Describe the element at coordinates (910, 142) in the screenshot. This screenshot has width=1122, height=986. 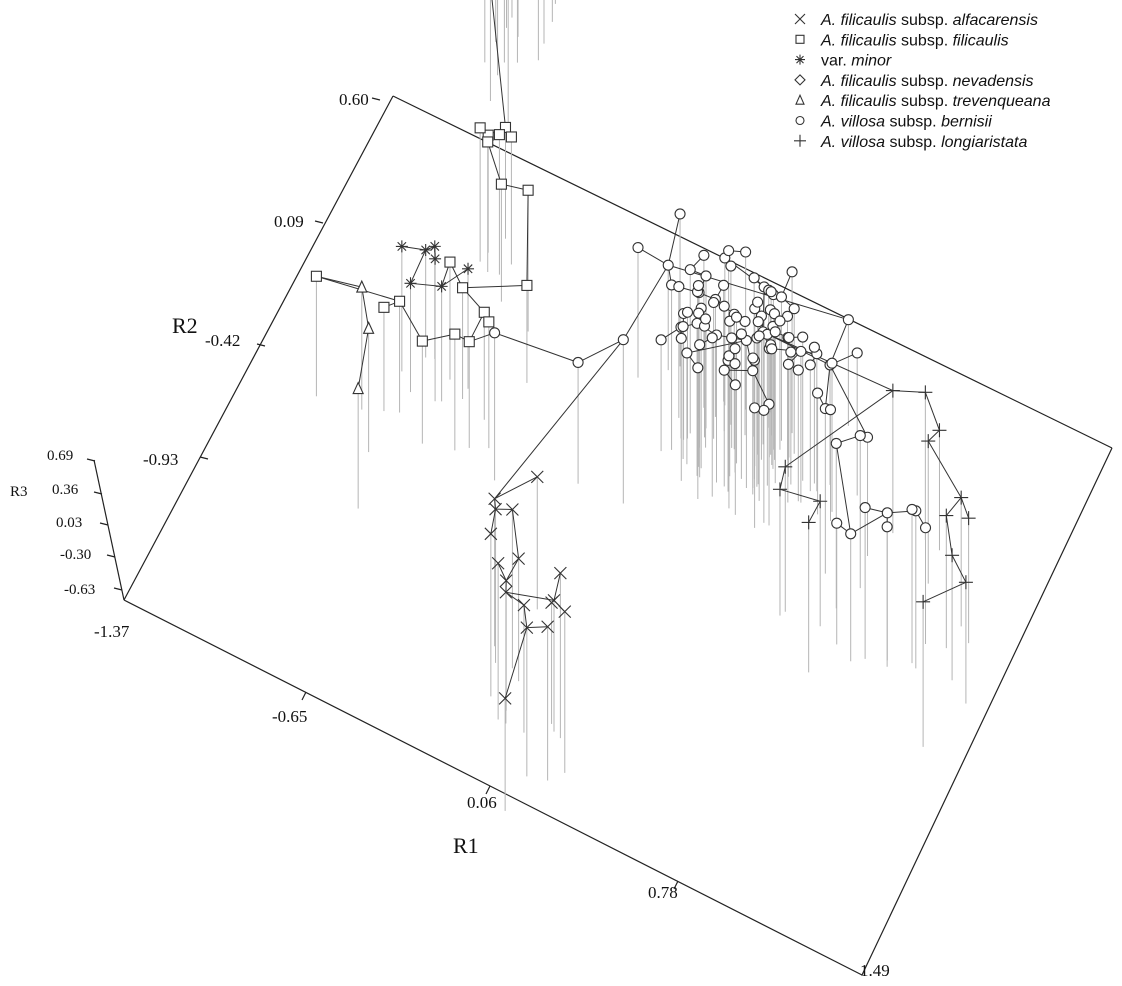
I see `legend-item: A. villosa subsp. longiaristata` at that location.